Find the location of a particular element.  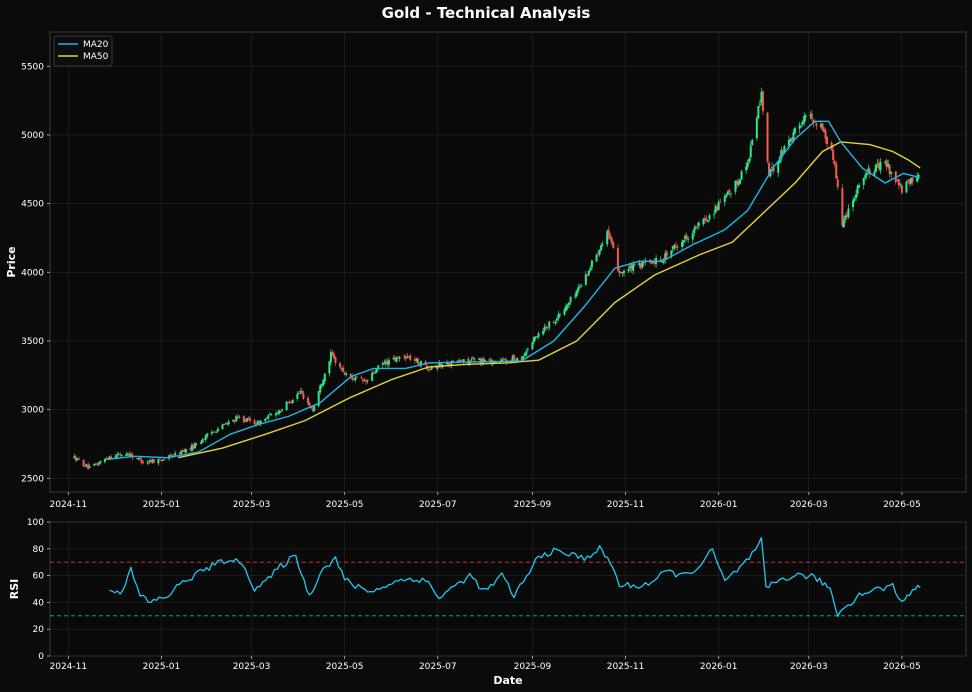

rsi-tick-label-y: 80 is located at coordinates (39, 550).